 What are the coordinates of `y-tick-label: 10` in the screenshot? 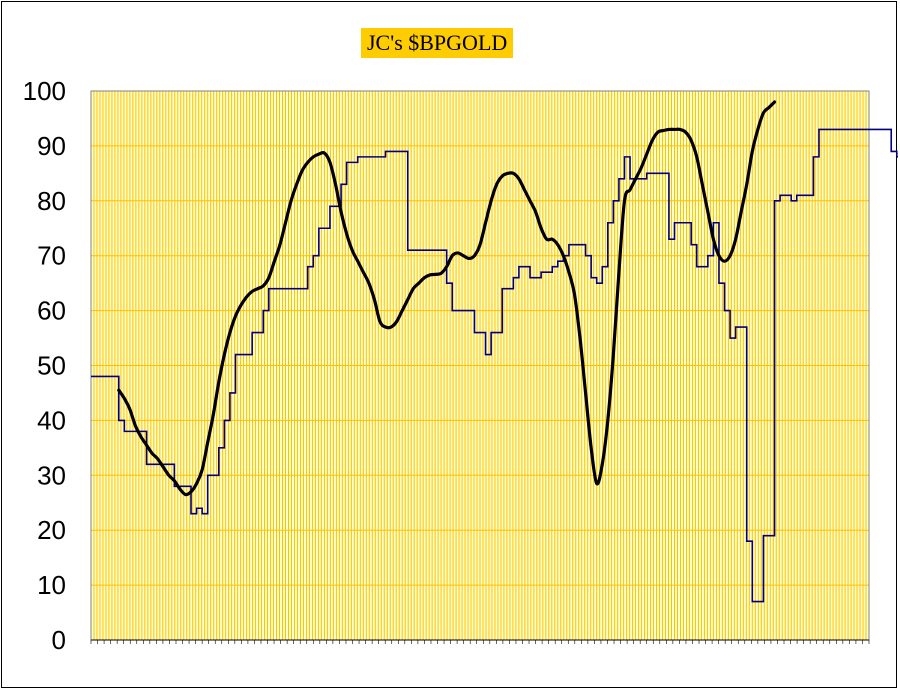 It's located at (51, 585).